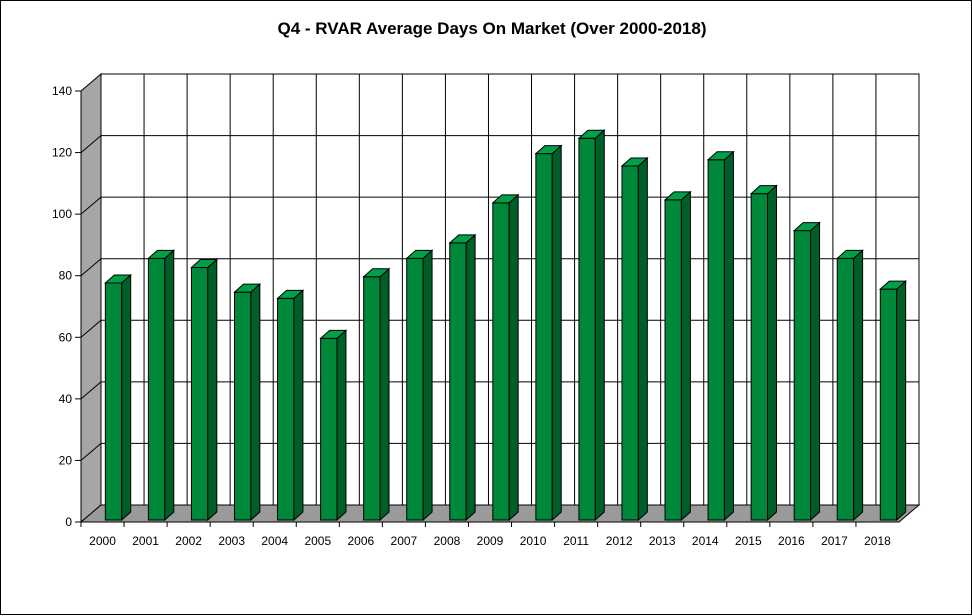  What do you see at coordinates (62, 214) in the screenshot?
I see `y-tick-label: 100` at bounding box center [62, 214].